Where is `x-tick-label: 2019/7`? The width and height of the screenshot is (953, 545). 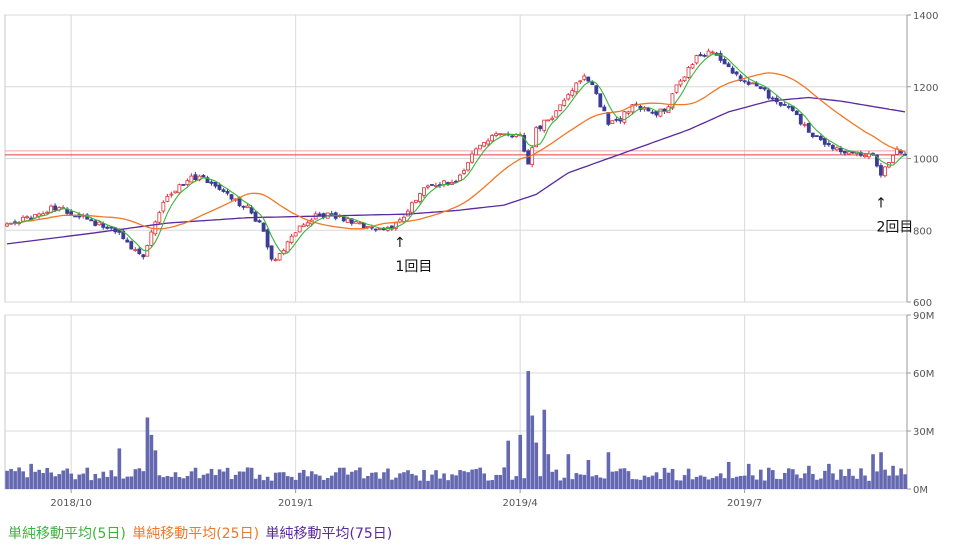 x-tick-label: 2019/7 is located at coordinates (744, 503).